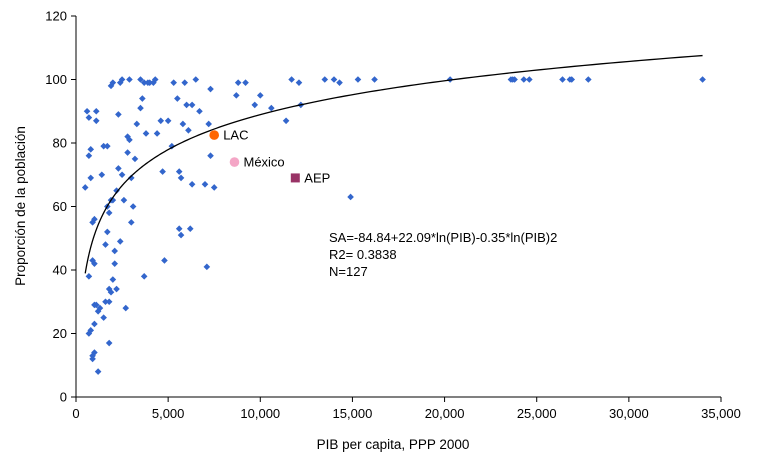 Image resolution: width=758 pixels, height=457 pixels. I want to click on y-tick-label: 60, so click(60, 206).